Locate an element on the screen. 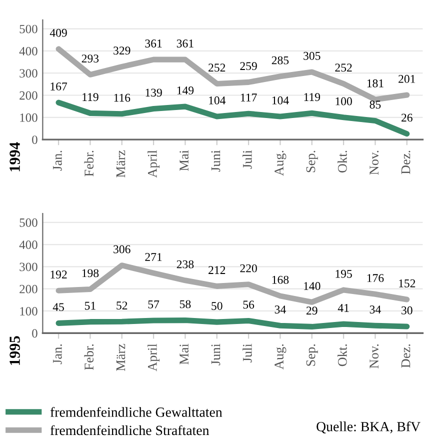 This screenshot has height=443, width=427. data-label: 45 is located at coordinates (58, 307).